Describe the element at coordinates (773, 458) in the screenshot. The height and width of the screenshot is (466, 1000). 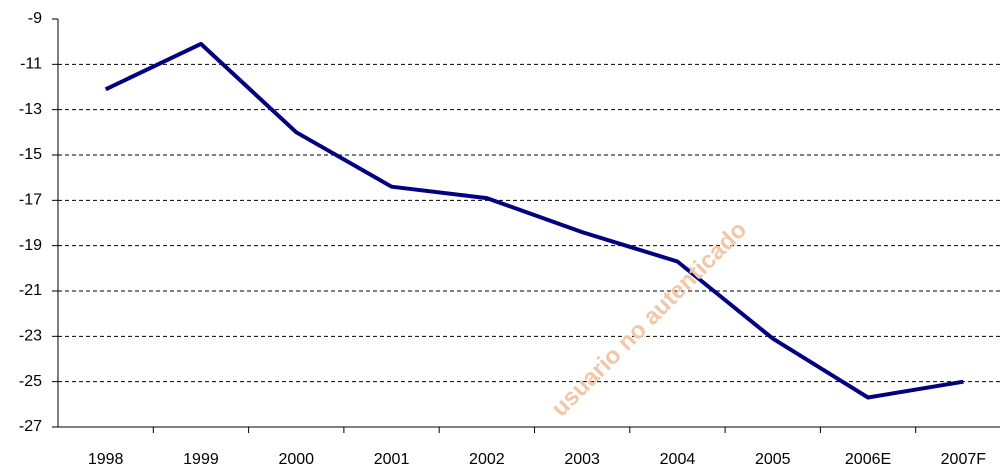
I see `x-tick-label: 2005` at that location.